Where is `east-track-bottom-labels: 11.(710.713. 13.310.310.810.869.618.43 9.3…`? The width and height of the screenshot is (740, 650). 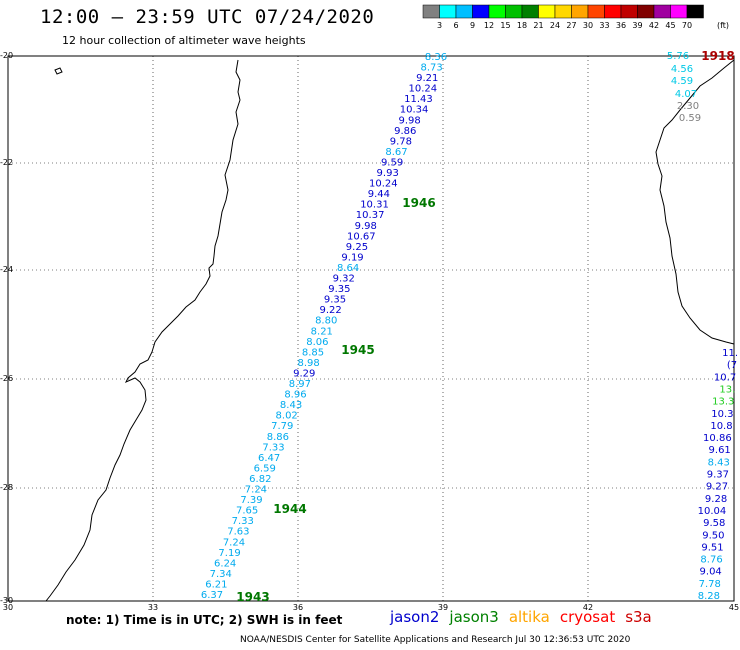 east-track-bottom-labels: 11.(710.713. 13.310.310.810.869.618.43 9.3… is located at coordinates (718, 475).